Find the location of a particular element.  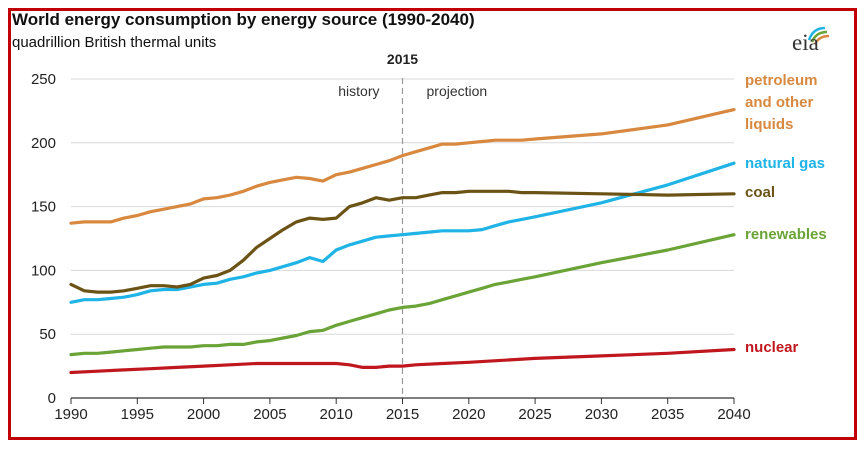

chart-subtitle: quadrillion British thermal units is located at coordinates (114, 42).